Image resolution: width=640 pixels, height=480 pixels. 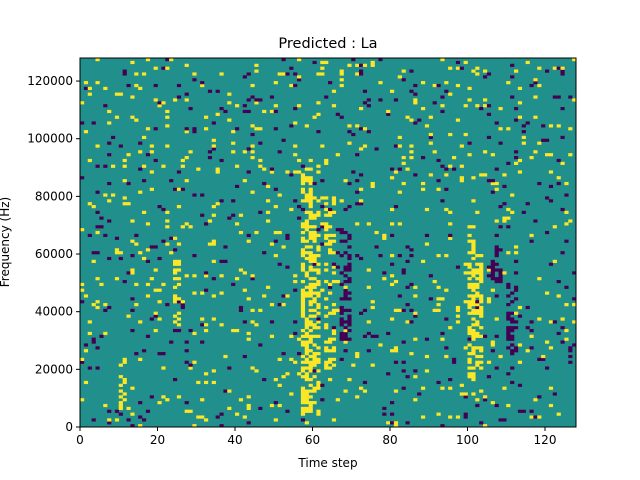 What do you see at coordinates (50, 81) in the screenshot?
I see `y-tick-label: 120000` at bounding box center [50, 81].